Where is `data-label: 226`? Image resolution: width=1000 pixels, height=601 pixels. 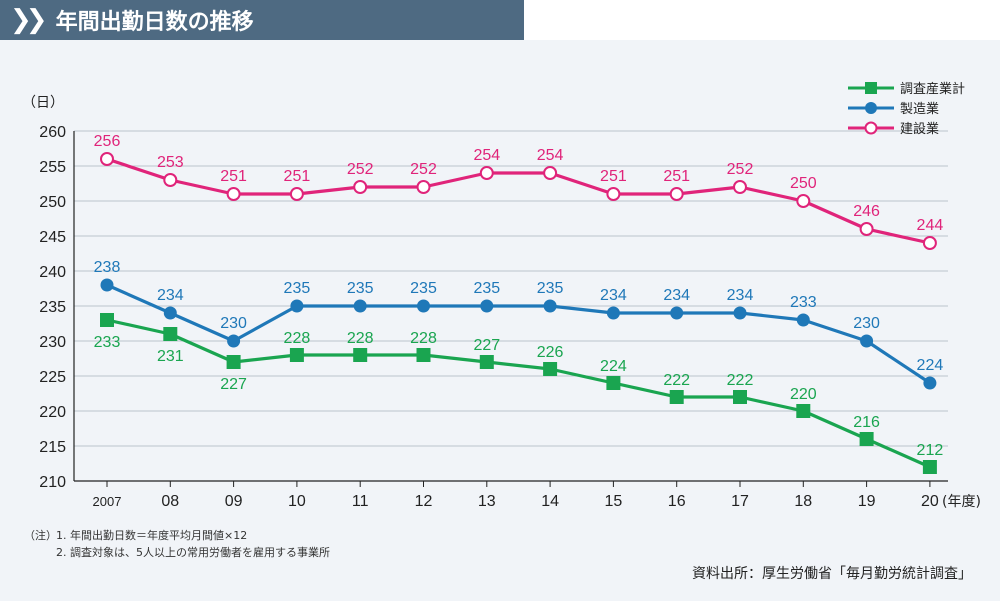 data-label: 226 is located at coordinates (550, 352).